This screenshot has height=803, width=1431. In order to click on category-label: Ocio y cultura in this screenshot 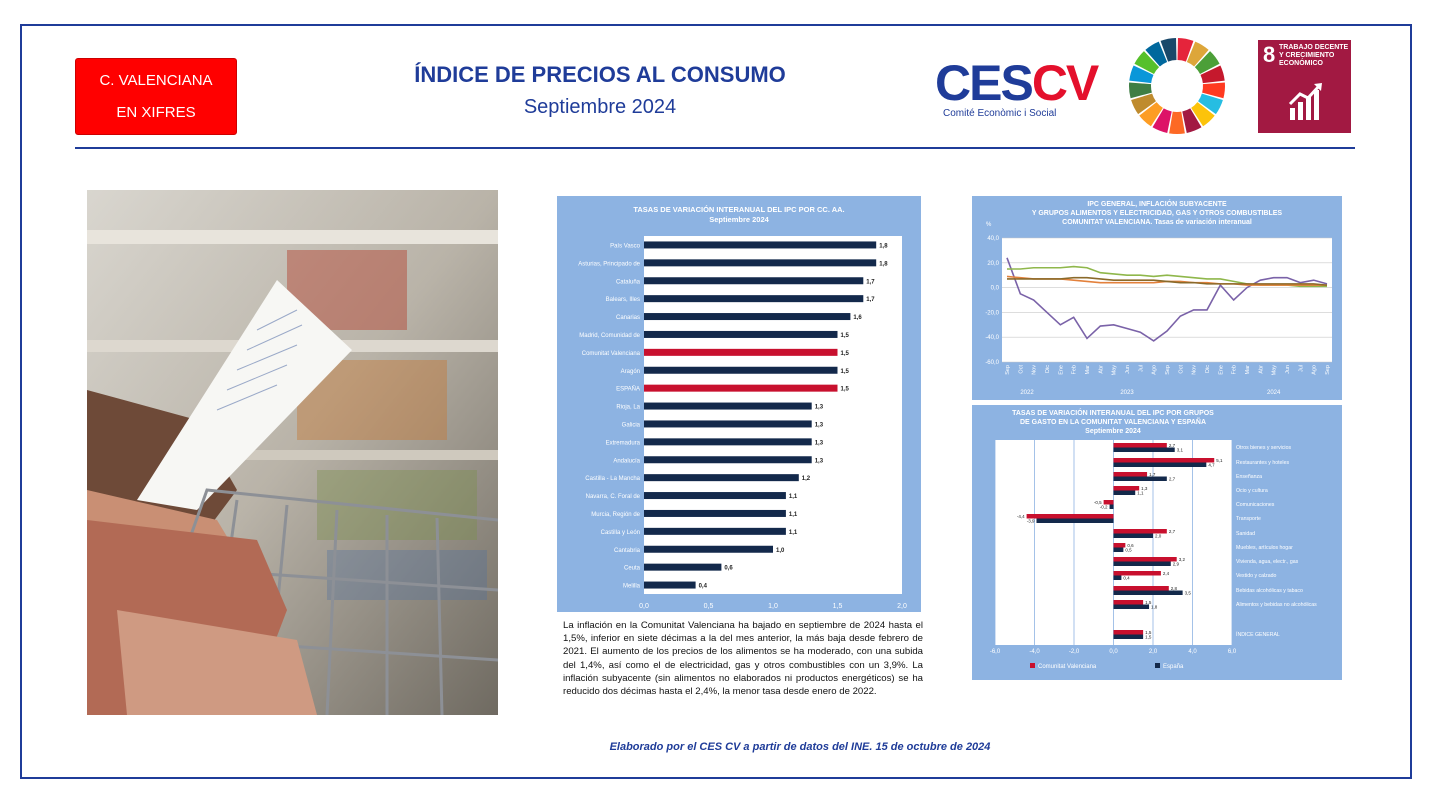, I will do `click(1252, 491)`.